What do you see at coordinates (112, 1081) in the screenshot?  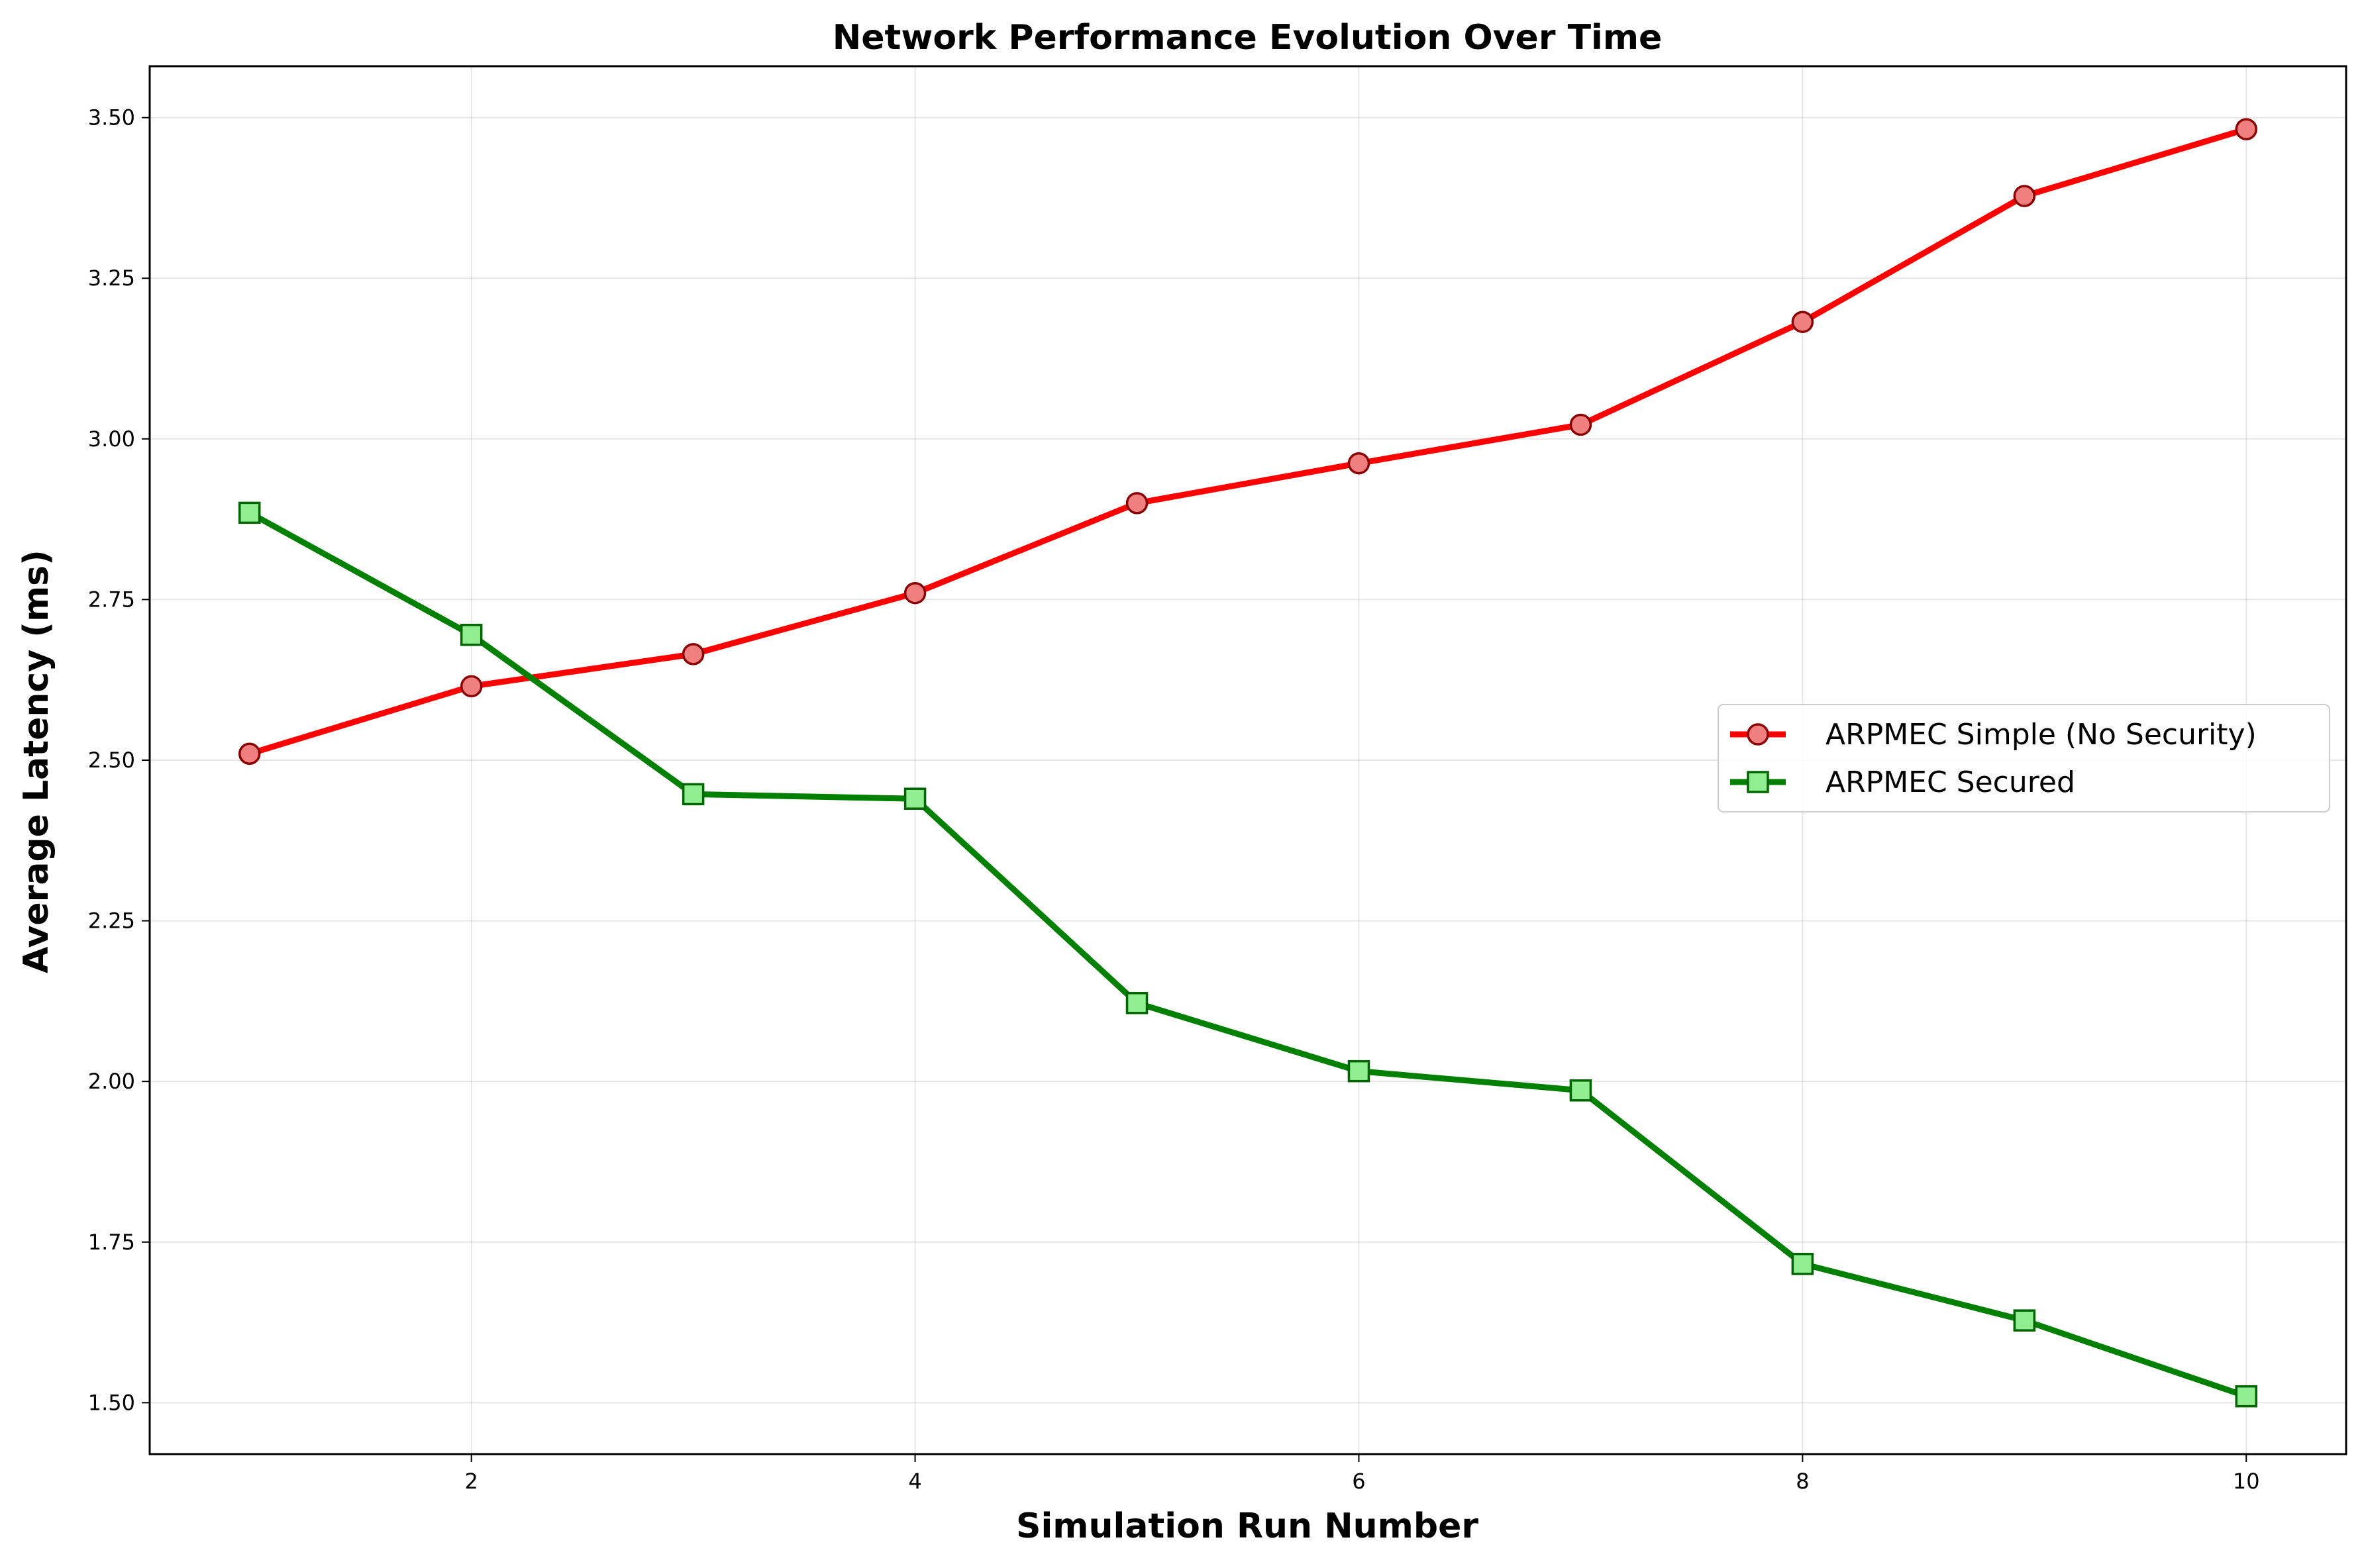 I see `y-tick-label: 2.00` at bounding box center [112, 1081].